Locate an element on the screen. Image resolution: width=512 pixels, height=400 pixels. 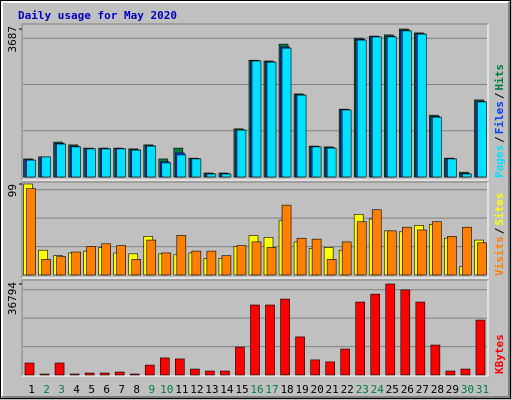
x-tick-label: 3 is located at coordinates (61, 389).